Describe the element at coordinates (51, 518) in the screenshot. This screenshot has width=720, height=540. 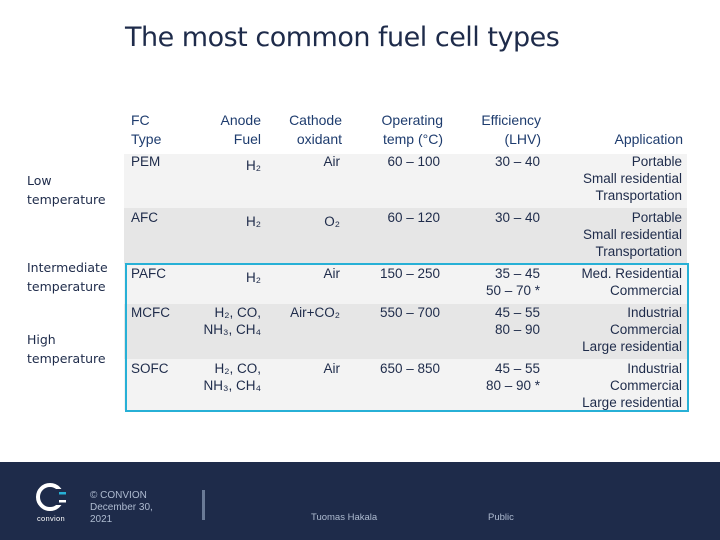
I see `logo-wordmark: convion` at that location.